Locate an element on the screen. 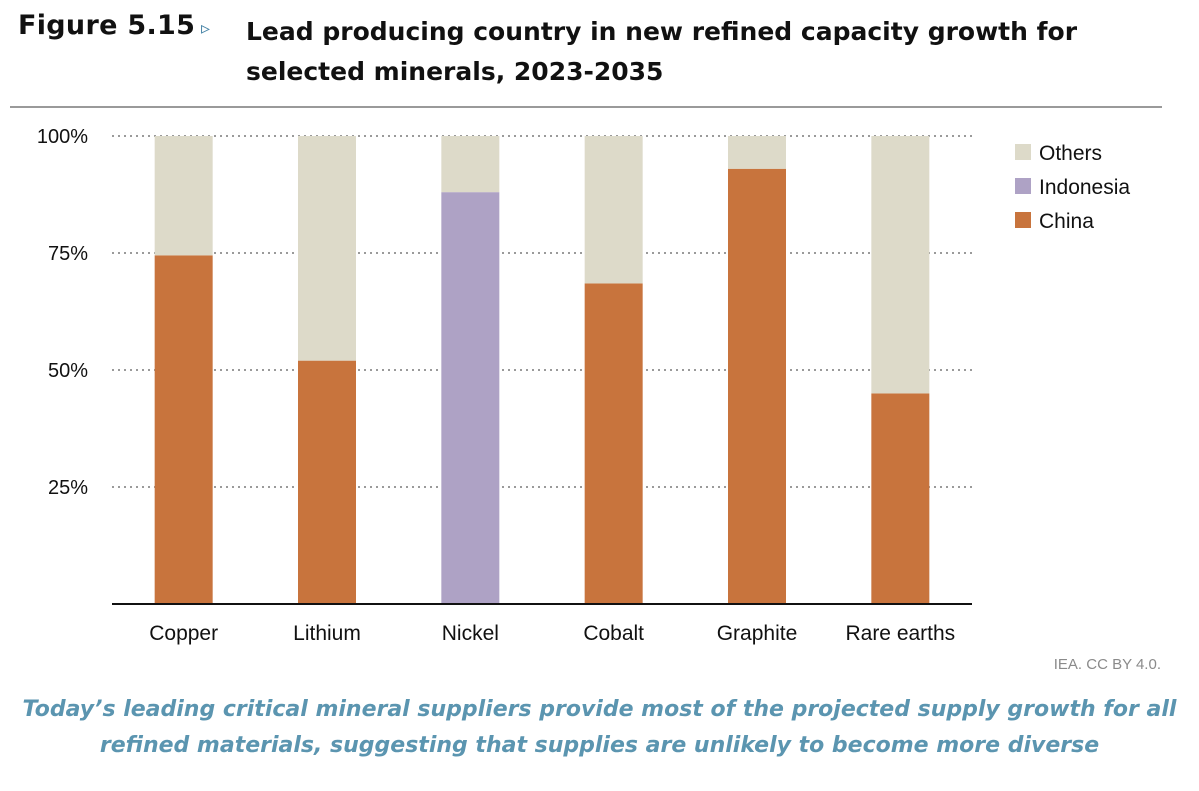 The width and height of the screenshot is (1199, 791). y-tick-label: 100% is located at coordinates (62, 137).